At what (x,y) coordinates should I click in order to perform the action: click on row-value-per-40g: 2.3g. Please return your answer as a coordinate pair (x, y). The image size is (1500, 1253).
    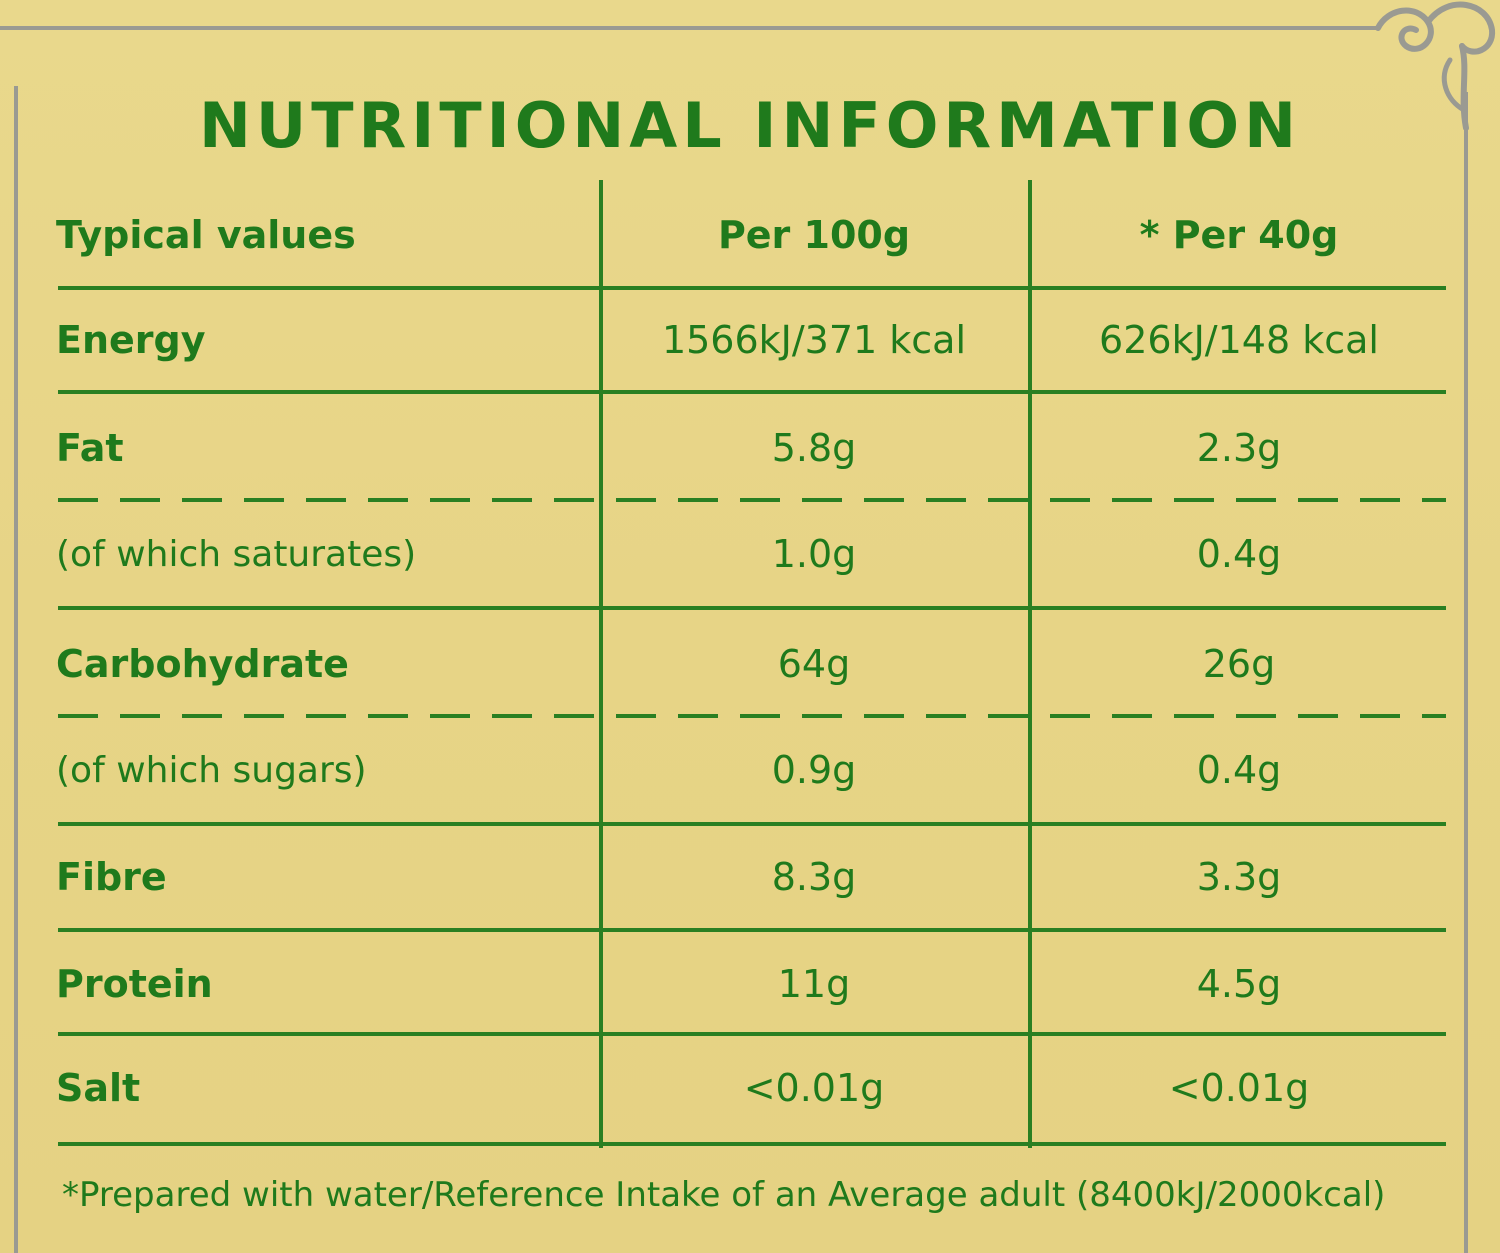
    Looking at the image, I should click on (1239, 448).